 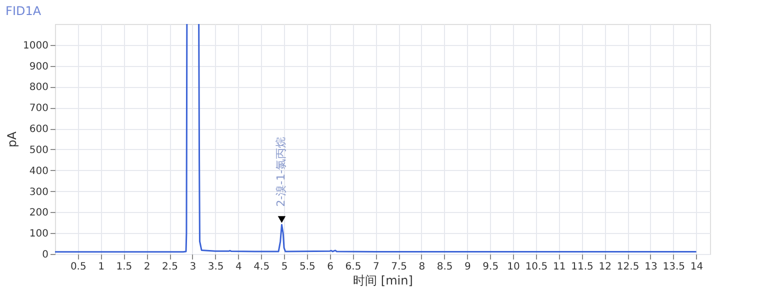 I want to click on x-tick-label: 12.5, so click(x=628, y=267).